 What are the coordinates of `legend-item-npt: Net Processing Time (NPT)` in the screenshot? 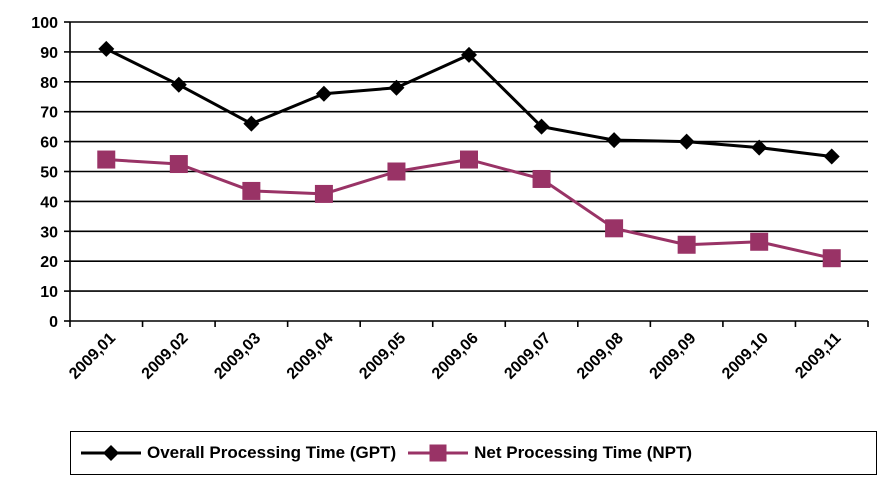 It's located at (550, 453).